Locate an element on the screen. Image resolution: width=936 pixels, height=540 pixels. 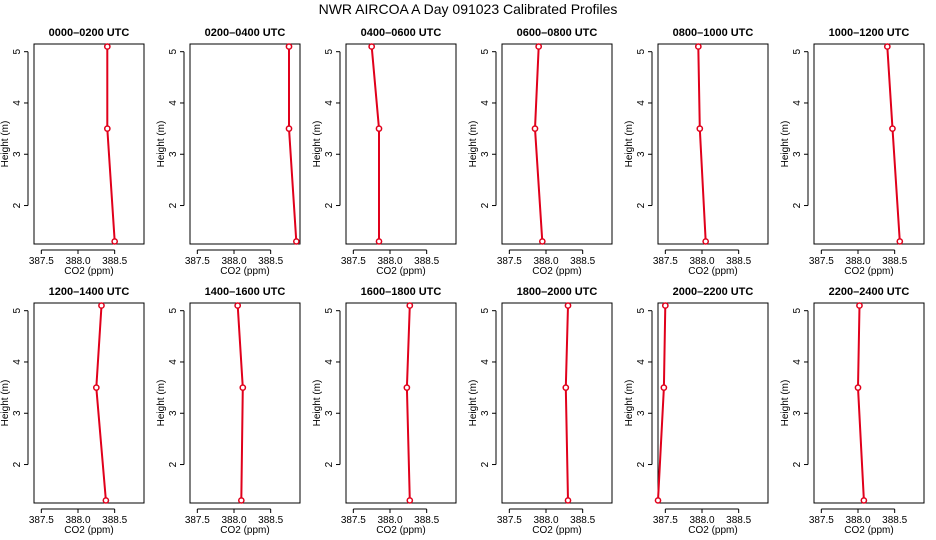
panel-title: 2200–2400 UTC is located at coordinates (869, 292).